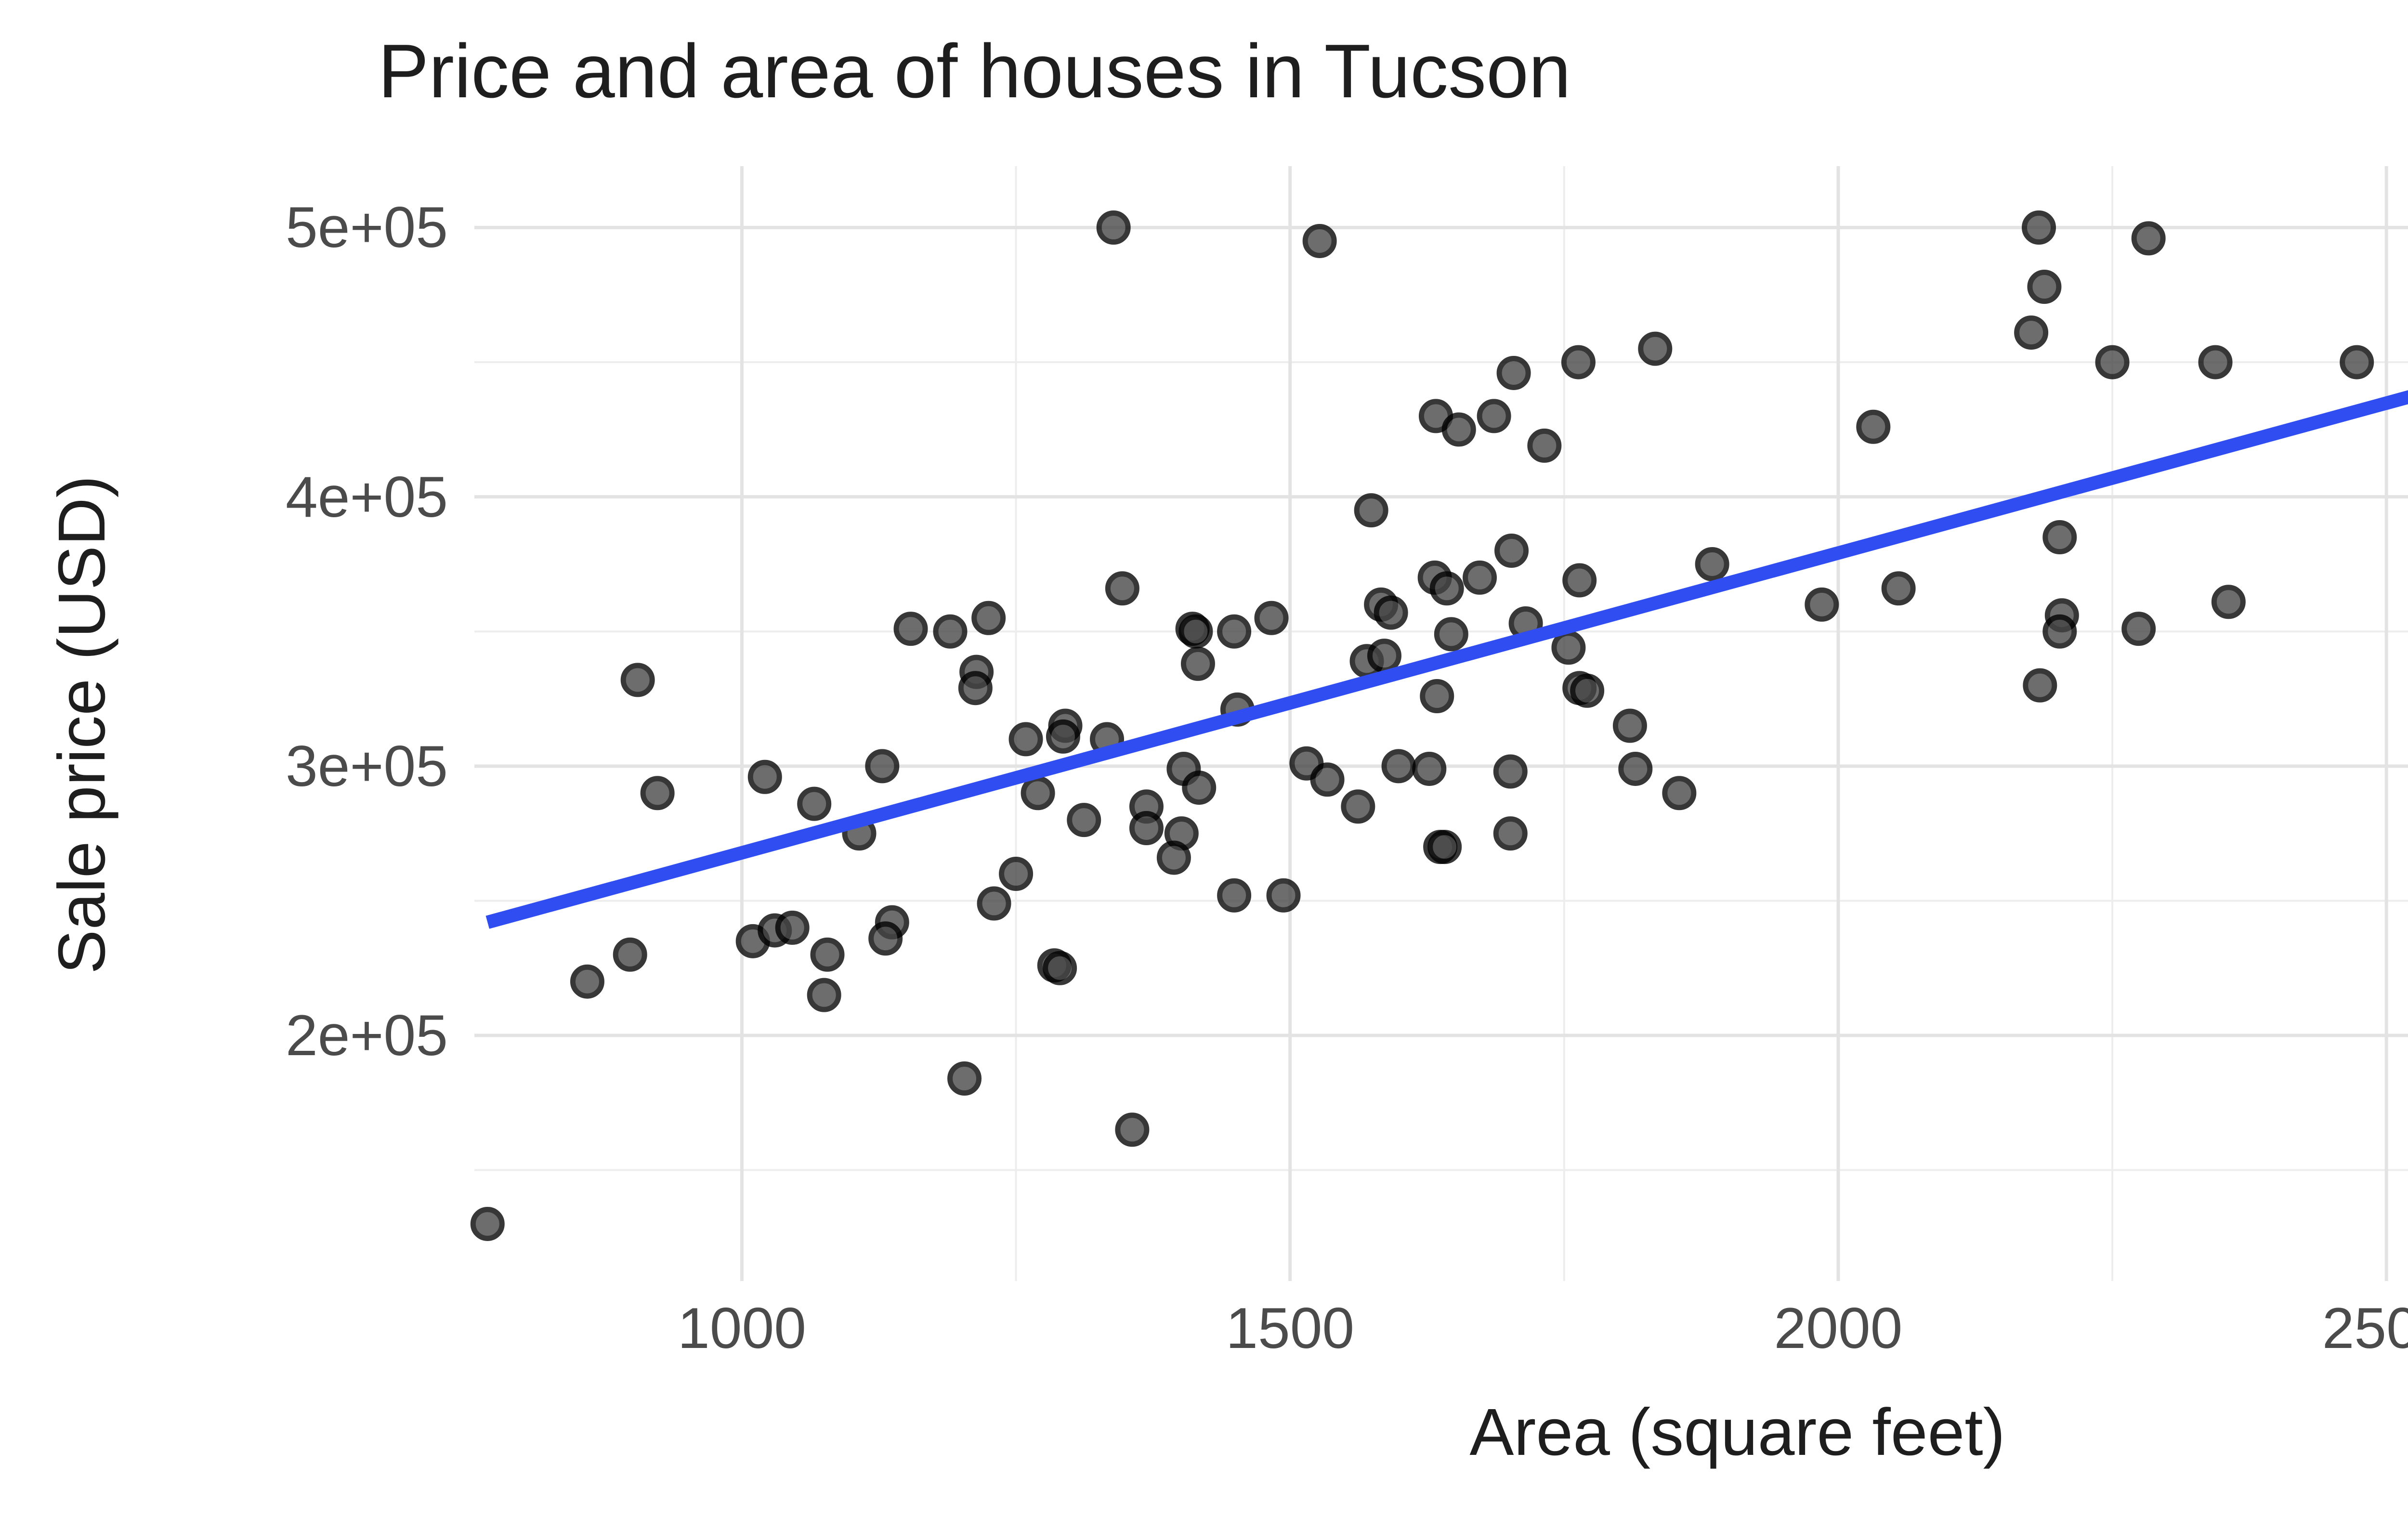  I want to click on y-axis-title: Sale price (USD), so click(82, 724).